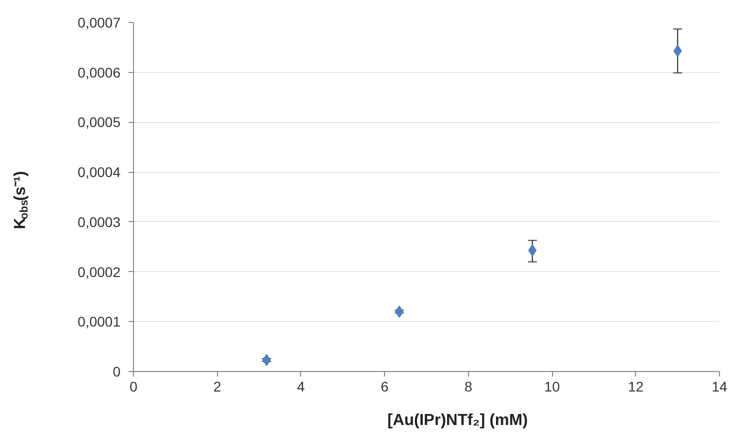 The width and height of the screenshot is (738, 440). What do you see at coordinates (134, 386) in the screenshot?
I see `x-tick-label: 0` at bounding box center [134, 386].